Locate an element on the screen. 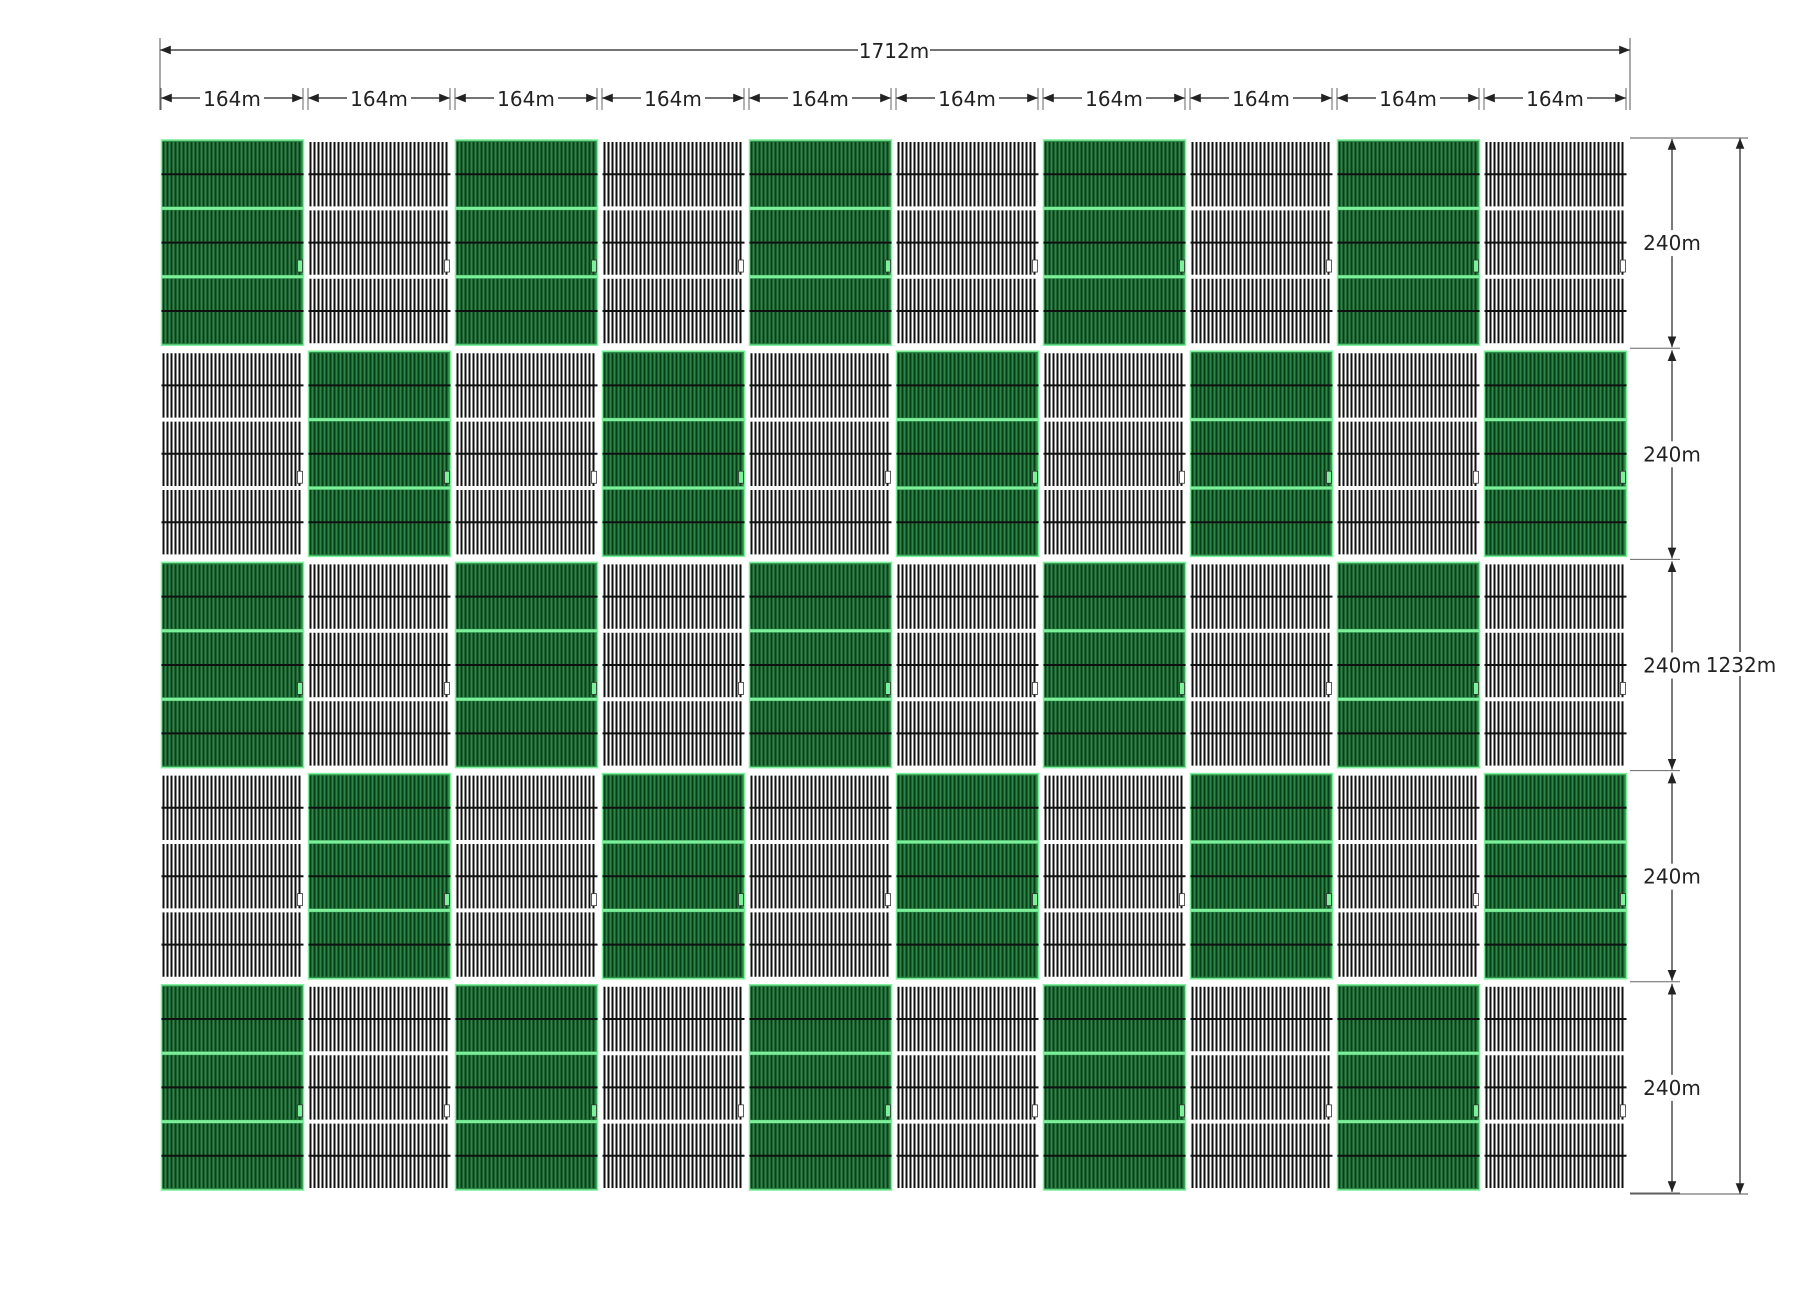 The height and width of the screenshot is (1291, 1793). row-dimension: 240m is located at coordinates (1667, 1088).